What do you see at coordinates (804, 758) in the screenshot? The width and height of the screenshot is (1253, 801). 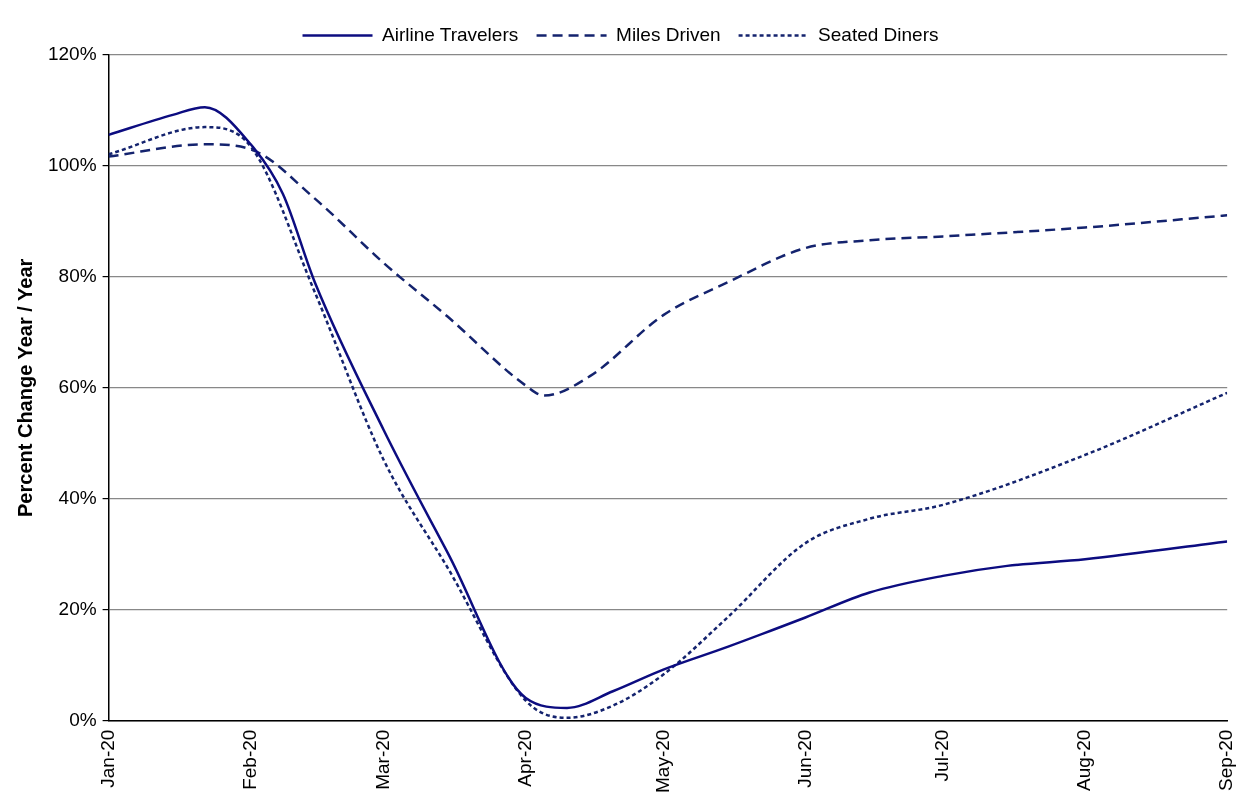 I see `x-tick-label: Jun-20` at bounding box center [804, 758].